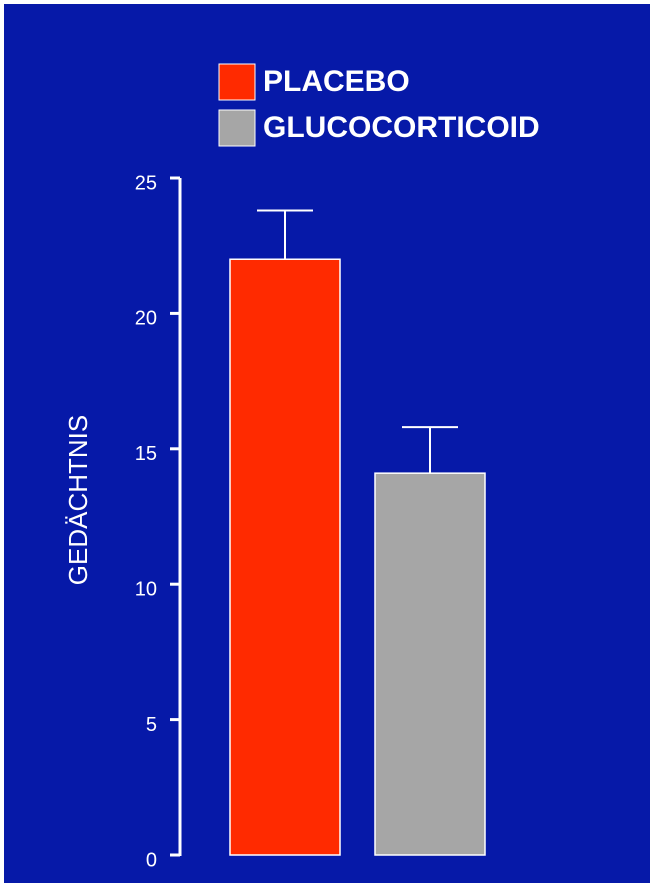 The height and width of the screenshot is (887, 654). What do you see at coordinates (146, 589) in the screenshot?
I see `y-tick-label: 10` at bounding box center [146, 589].